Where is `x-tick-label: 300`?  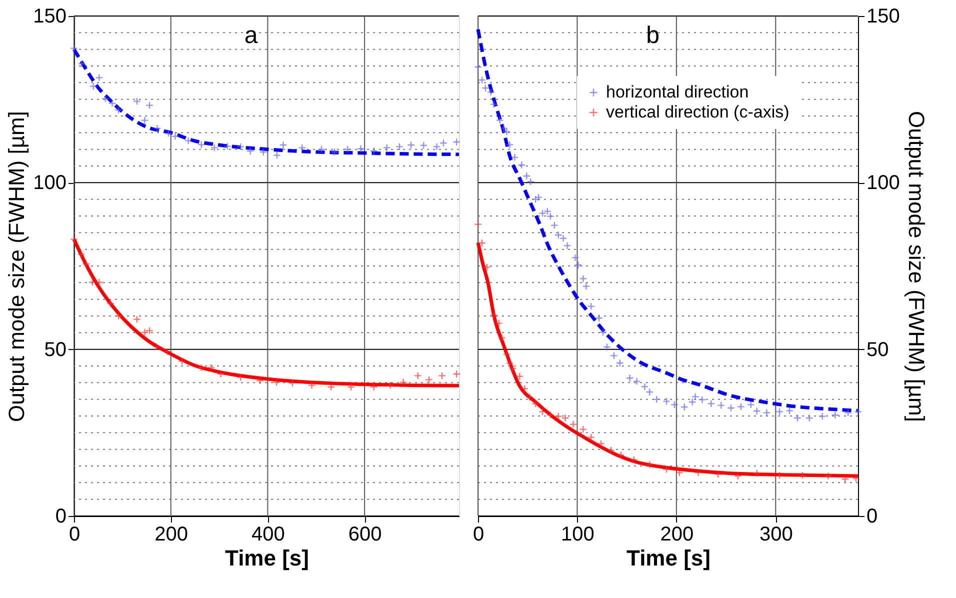 x-tick-label: 300 is located at coordinates (776, 535).